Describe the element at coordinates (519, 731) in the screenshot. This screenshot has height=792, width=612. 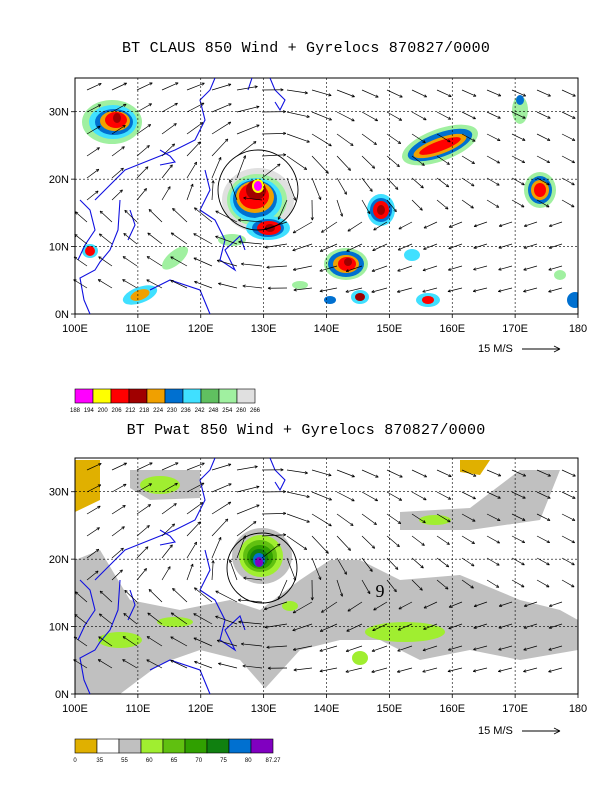
I see `panel2-wind-scale: 15 M/S` at that location.